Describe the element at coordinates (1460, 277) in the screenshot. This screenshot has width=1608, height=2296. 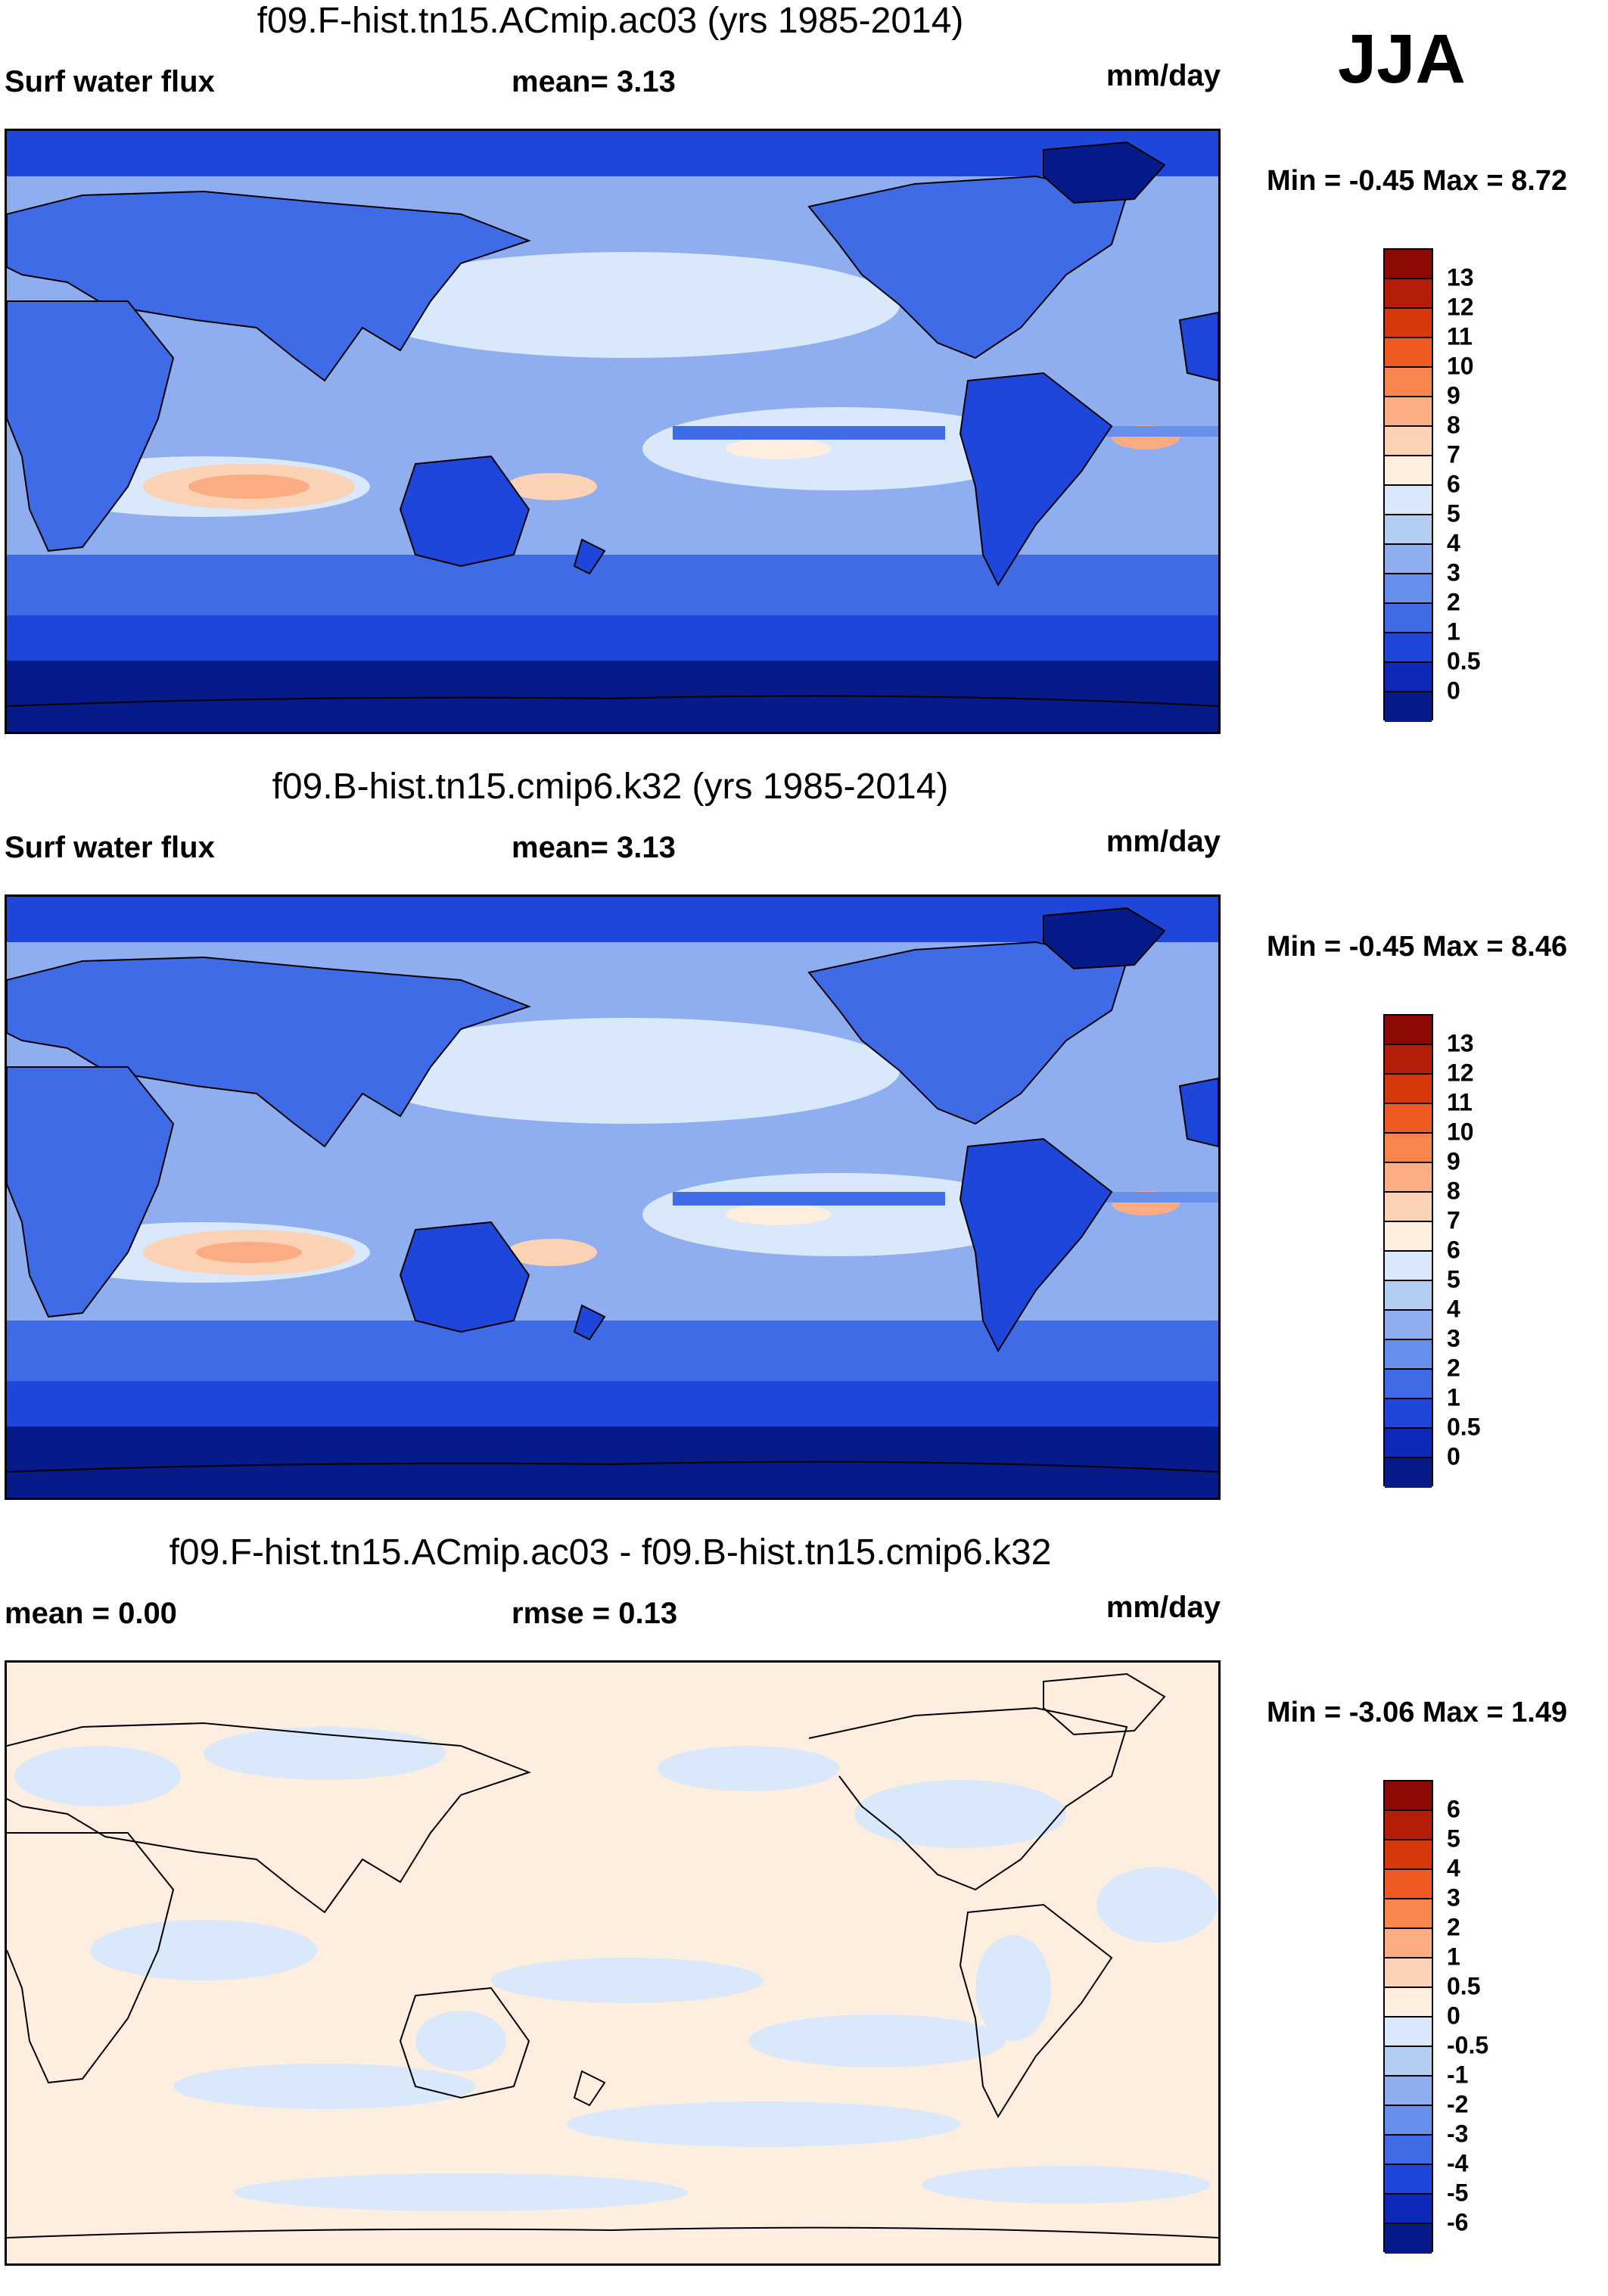
I see `colorbar-tick-label: 13` at that location.